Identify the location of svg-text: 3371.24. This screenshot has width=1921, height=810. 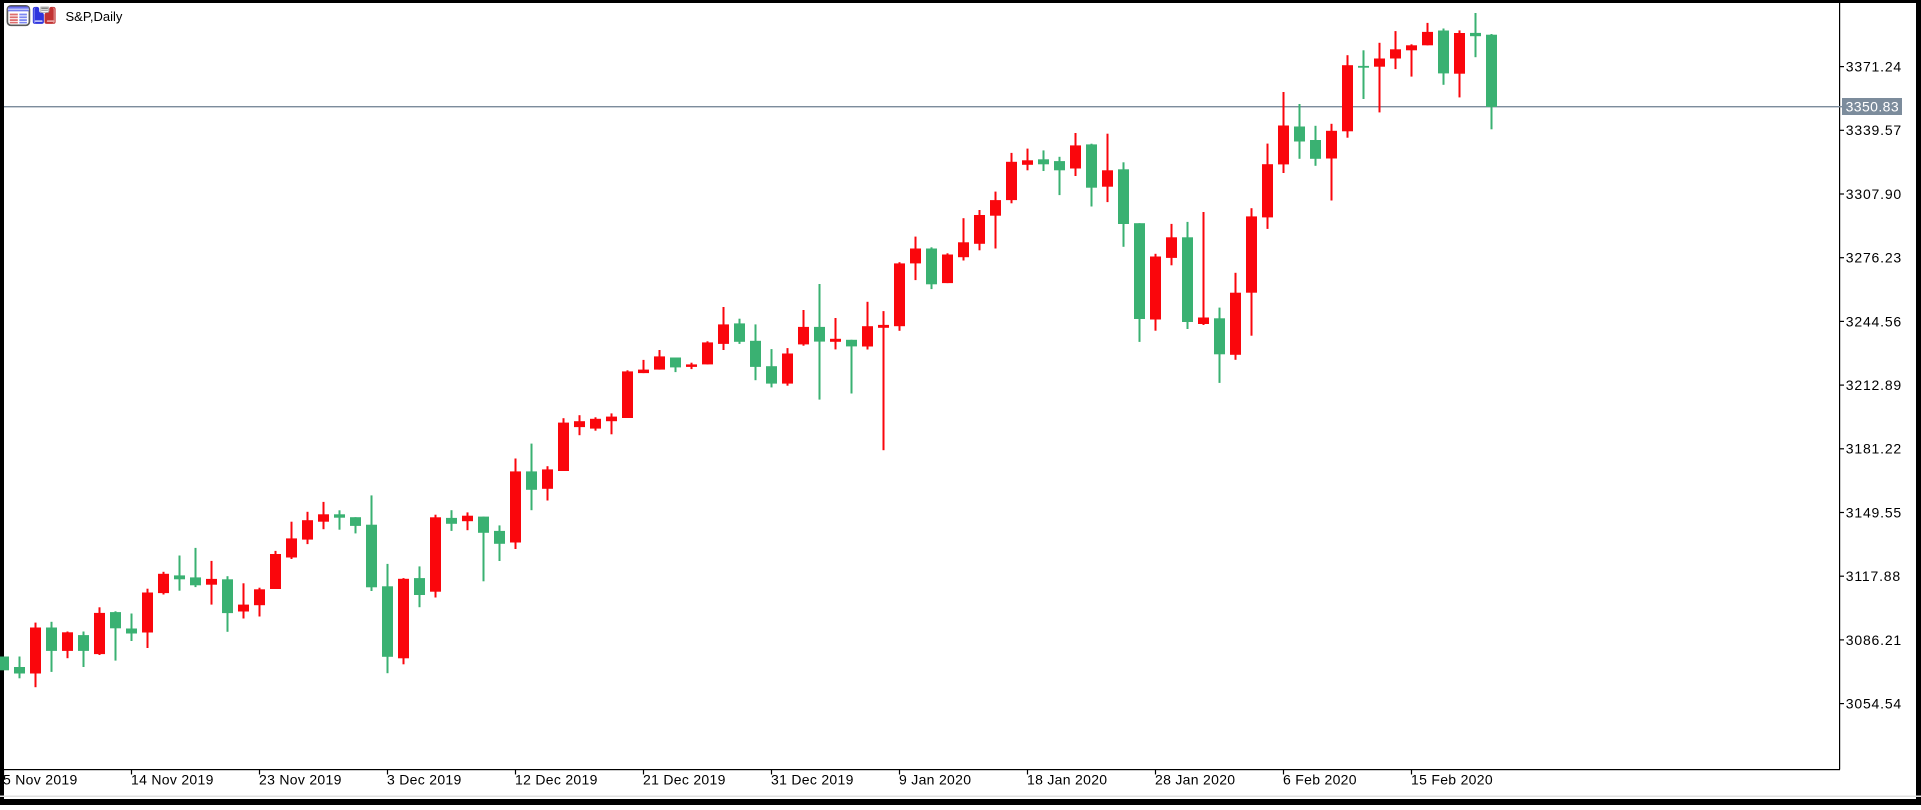
(1874, 67).